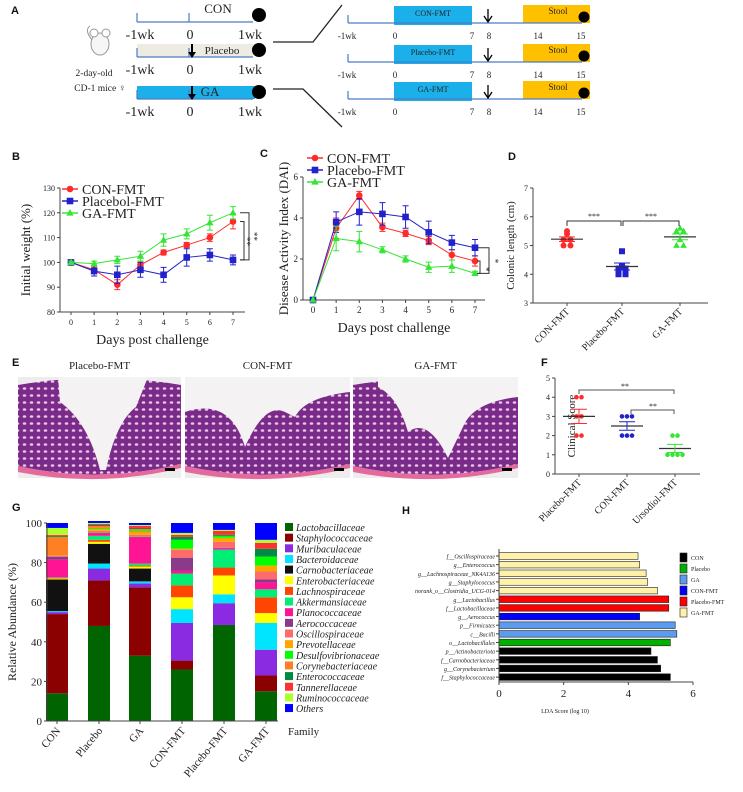  Describe the element at coordinates (354, 183) in the screenshot. I see `legend-label: GA-FMT` at that location.